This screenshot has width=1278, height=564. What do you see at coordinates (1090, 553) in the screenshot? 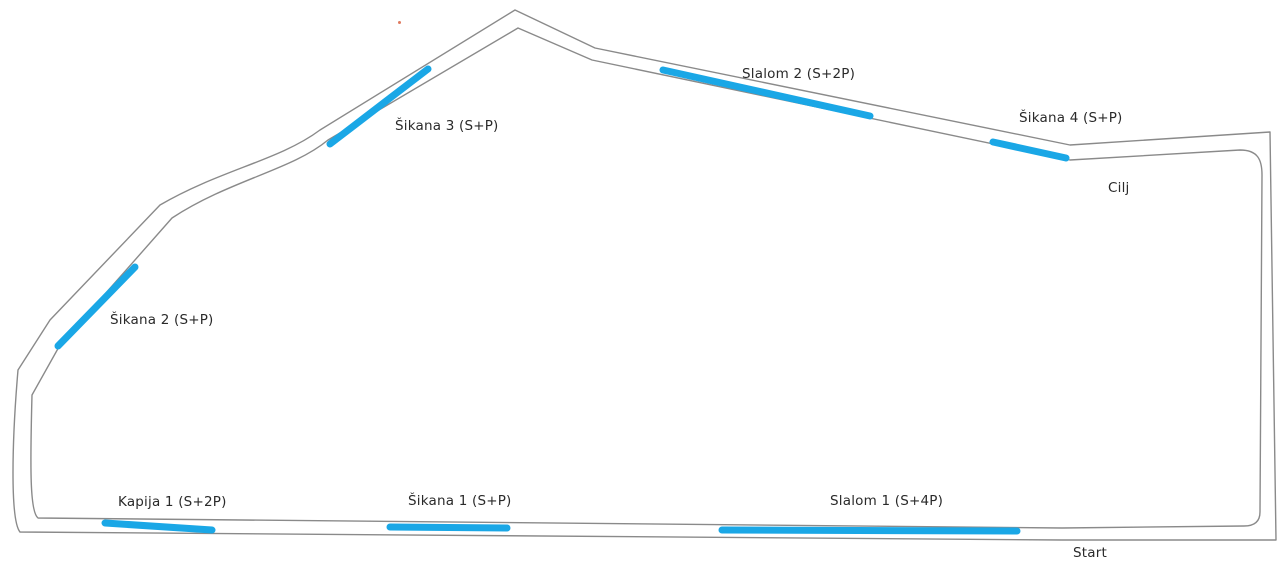
I see `label-start: Start` at bounding box center [1090, 553].